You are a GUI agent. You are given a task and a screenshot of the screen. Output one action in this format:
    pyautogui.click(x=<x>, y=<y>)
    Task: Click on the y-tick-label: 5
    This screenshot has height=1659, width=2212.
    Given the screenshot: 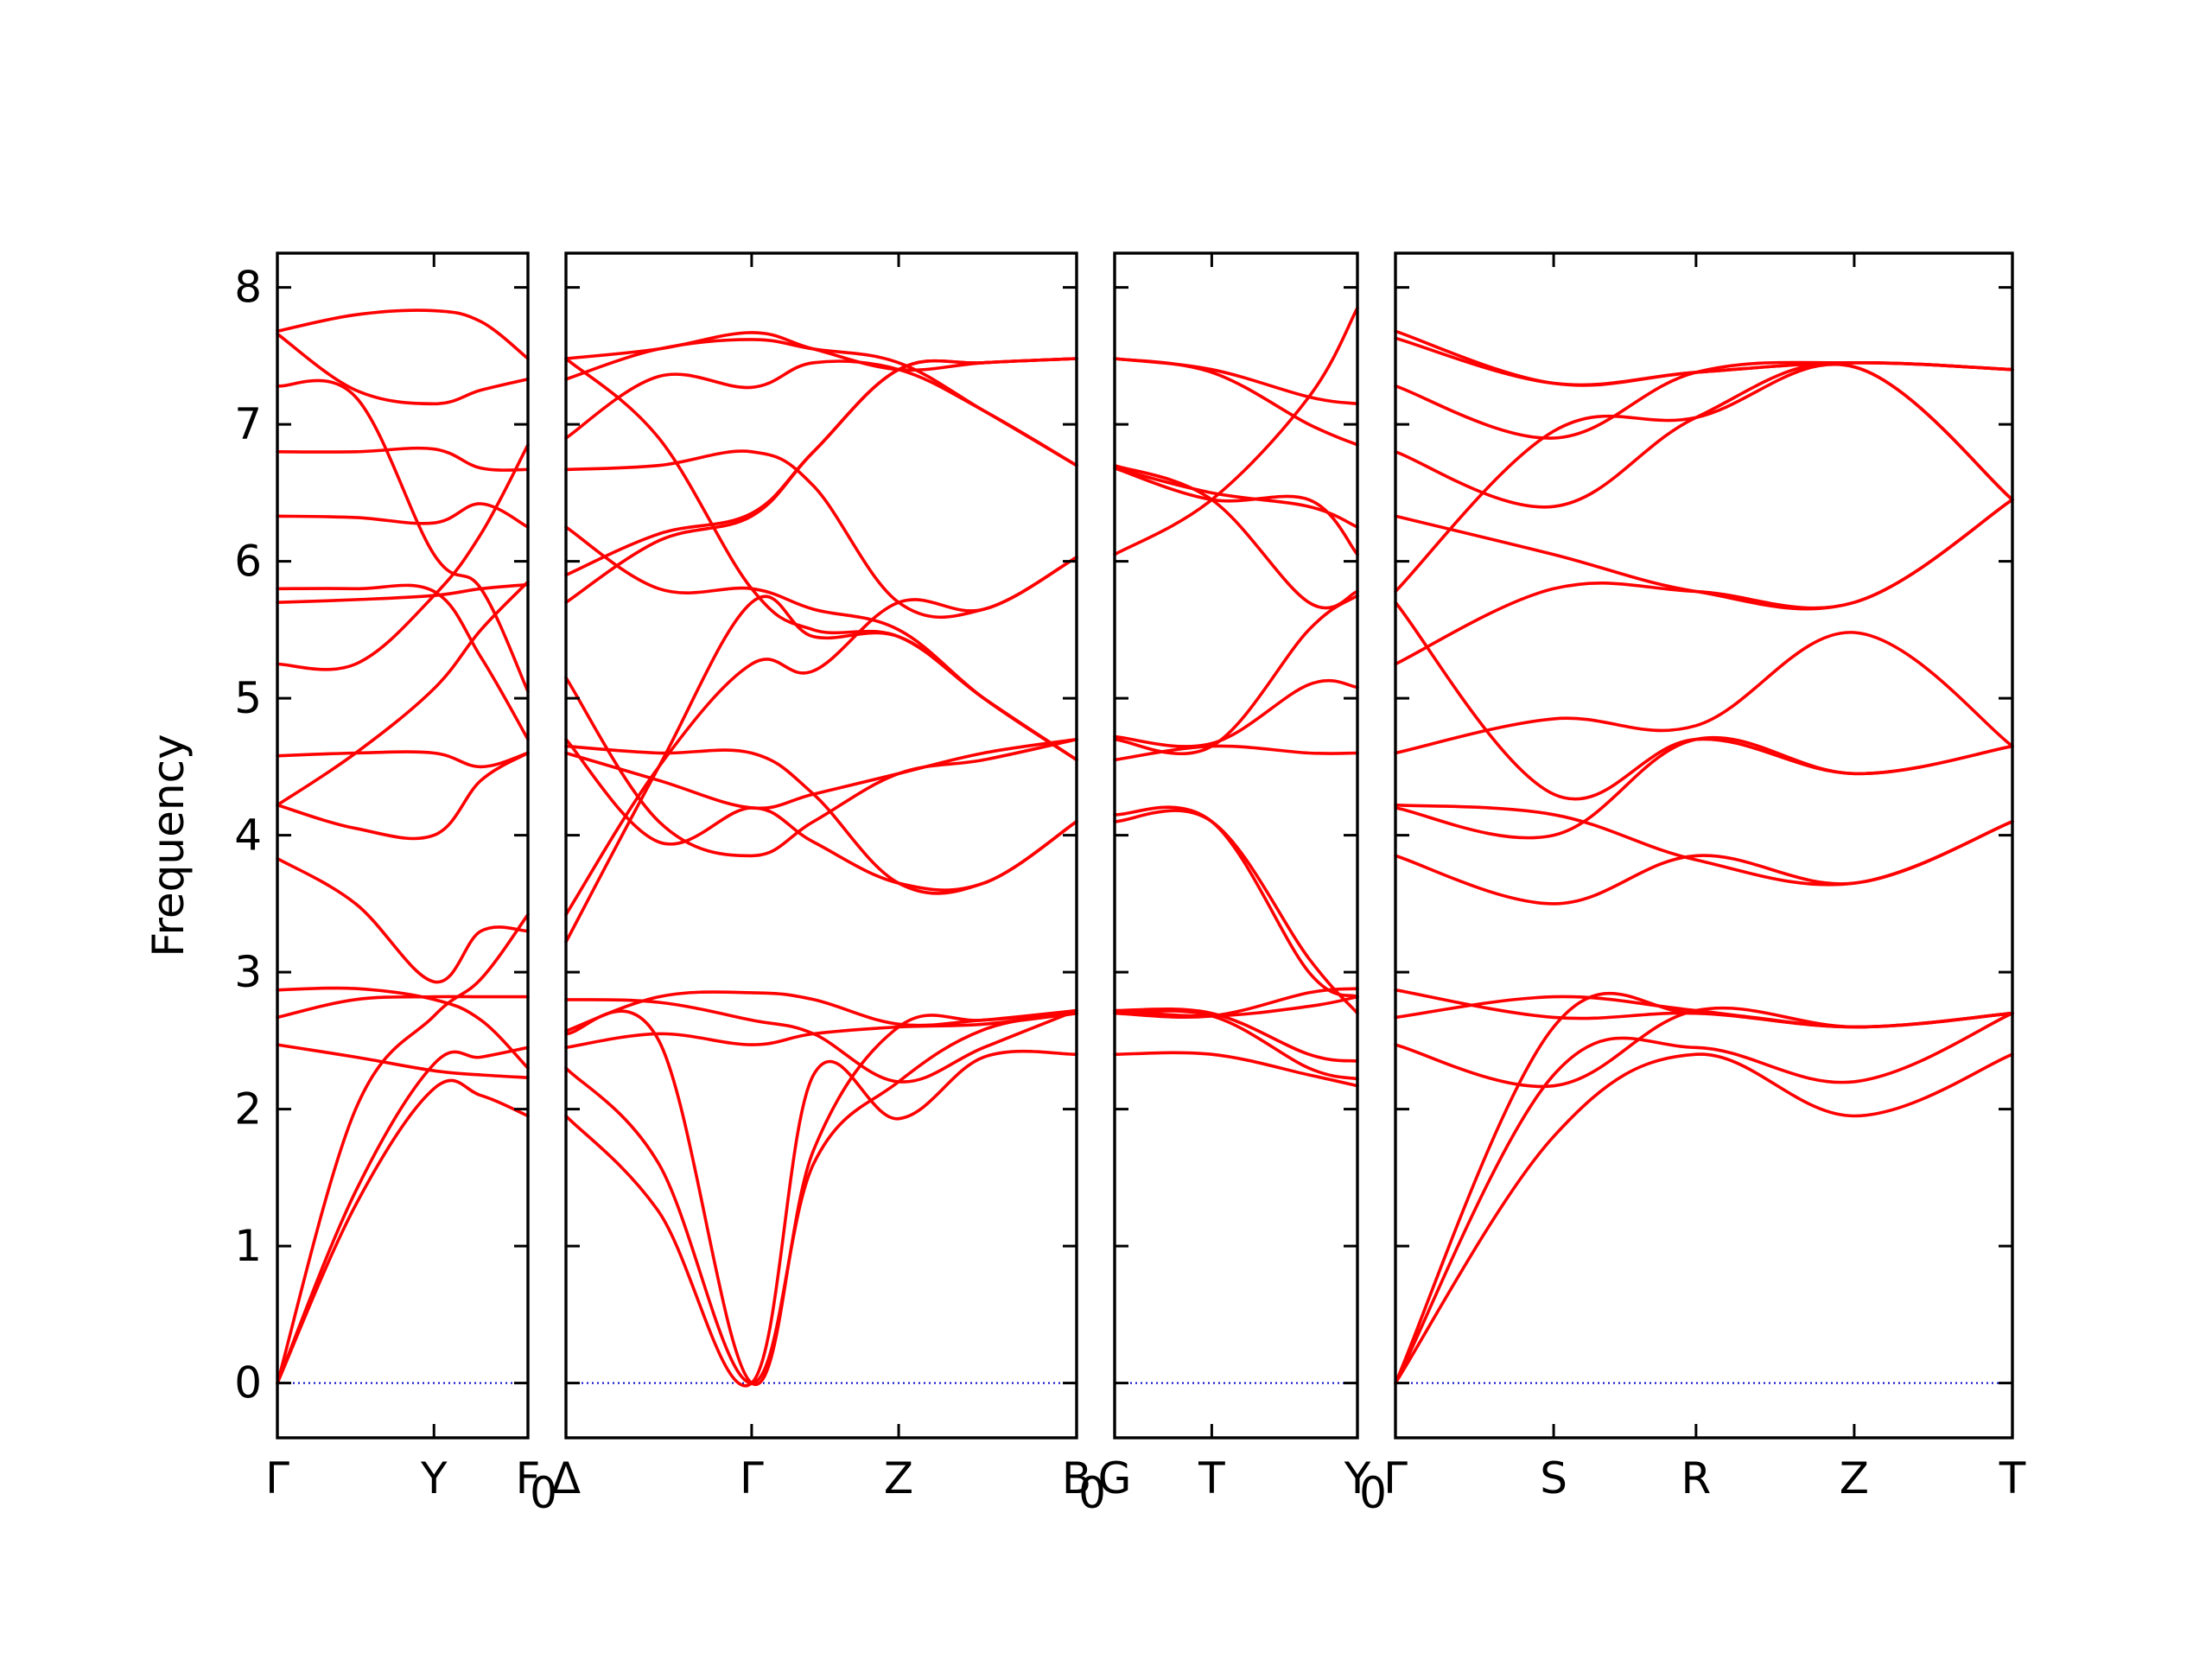 What is the action you would take?
    pyautogui.click(x=248, y=698)
    